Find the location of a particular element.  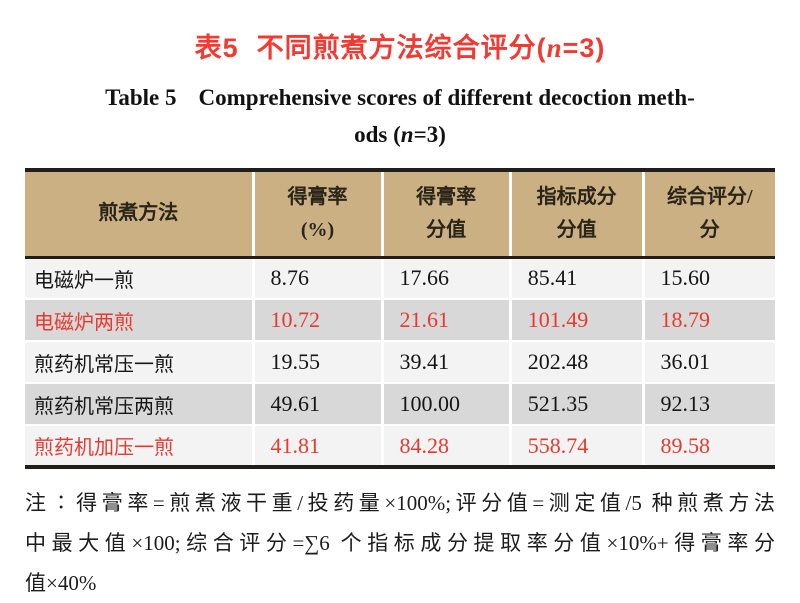

table-title-zh-suffix: =3) is located at coordinates (584, 48).